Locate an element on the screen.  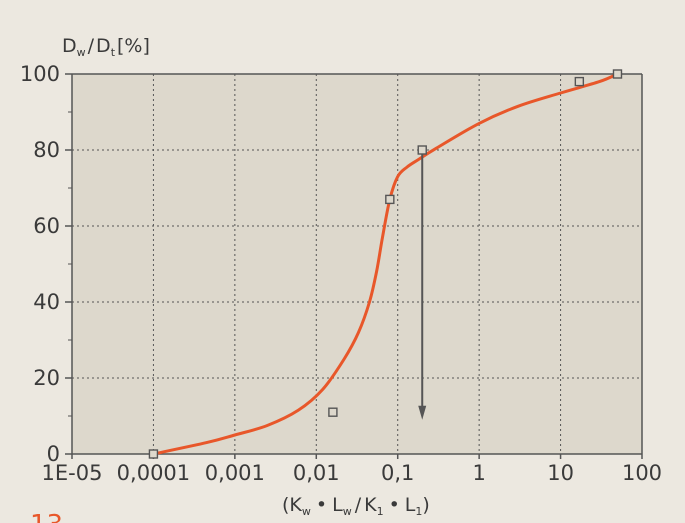
y-tick-label: 100 is located at coordinates (40, 74).